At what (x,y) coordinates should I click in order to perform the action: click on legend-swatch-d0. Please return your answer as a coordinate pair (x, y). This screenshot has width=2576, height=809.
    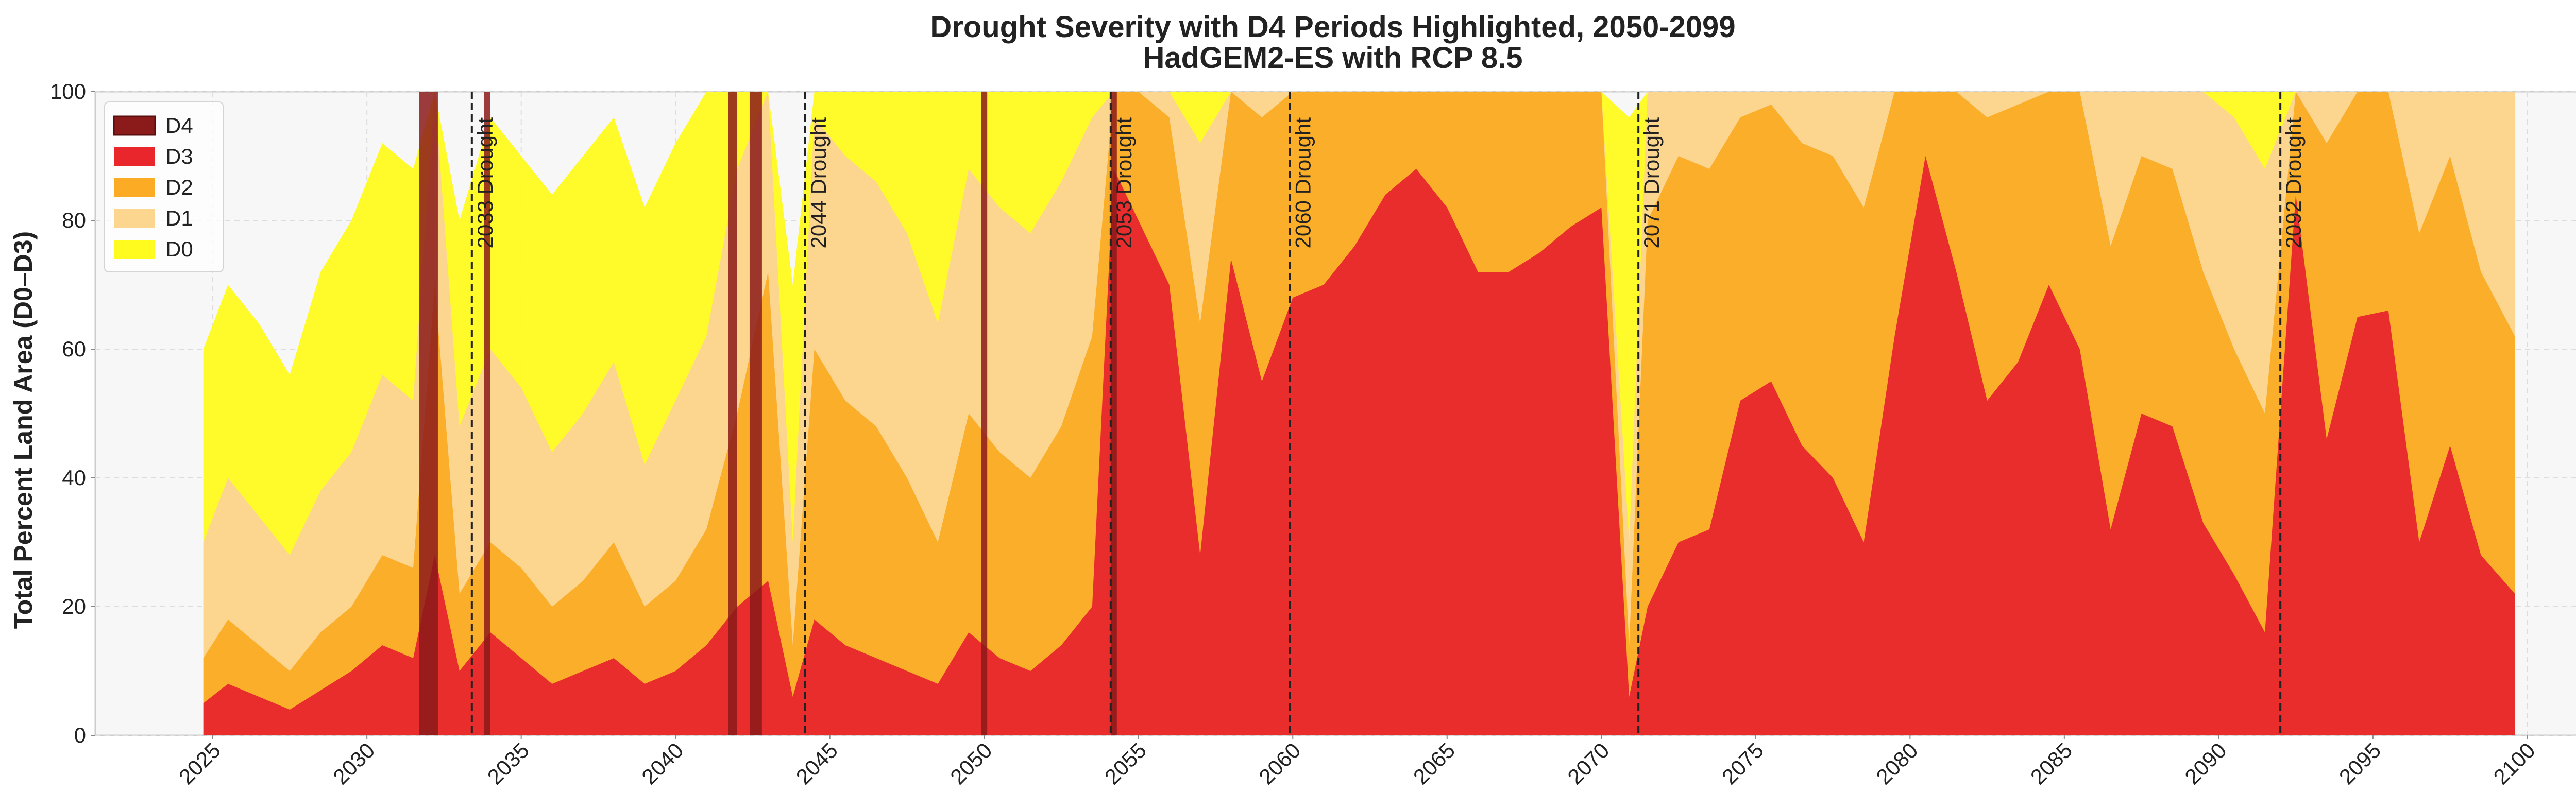
    Looking at the image, I should click on (135, 249).